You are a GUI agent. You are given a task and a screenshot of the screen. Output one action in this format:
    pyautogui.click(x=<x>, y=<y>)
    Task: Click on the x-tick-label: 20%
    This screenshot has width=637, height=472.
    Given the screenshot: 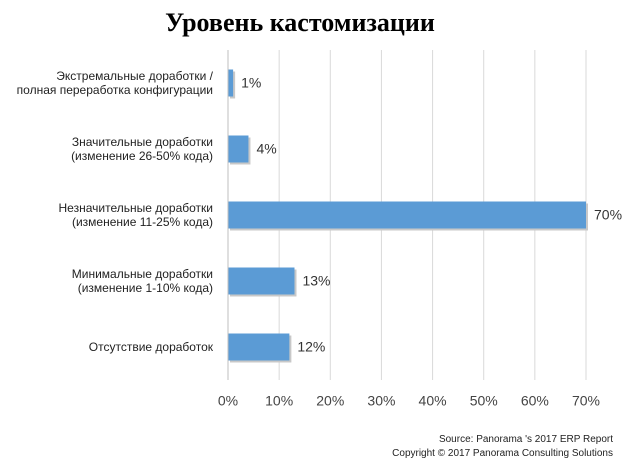 What is the action you would take?
    pyautogui.click(x=330, y=401)
    